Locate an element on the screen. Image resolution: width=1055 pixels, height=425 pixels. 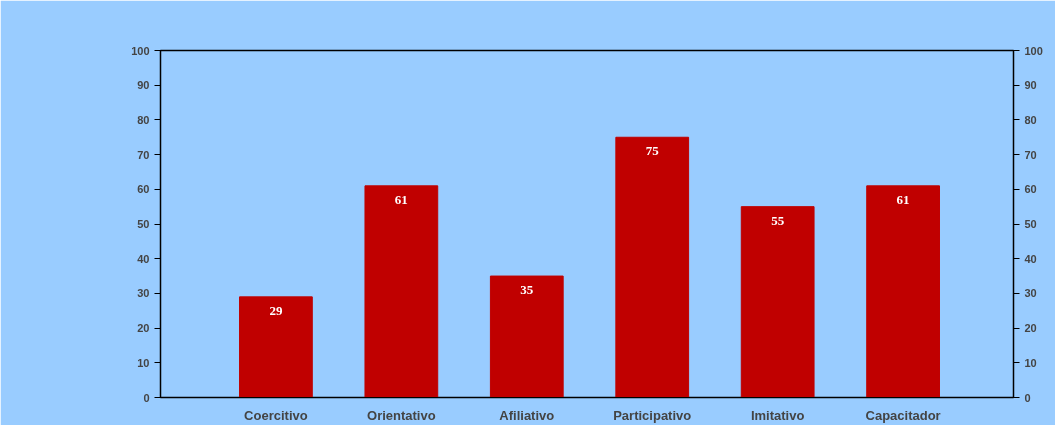
data-label: 29 is located at coordinates (276, 310).